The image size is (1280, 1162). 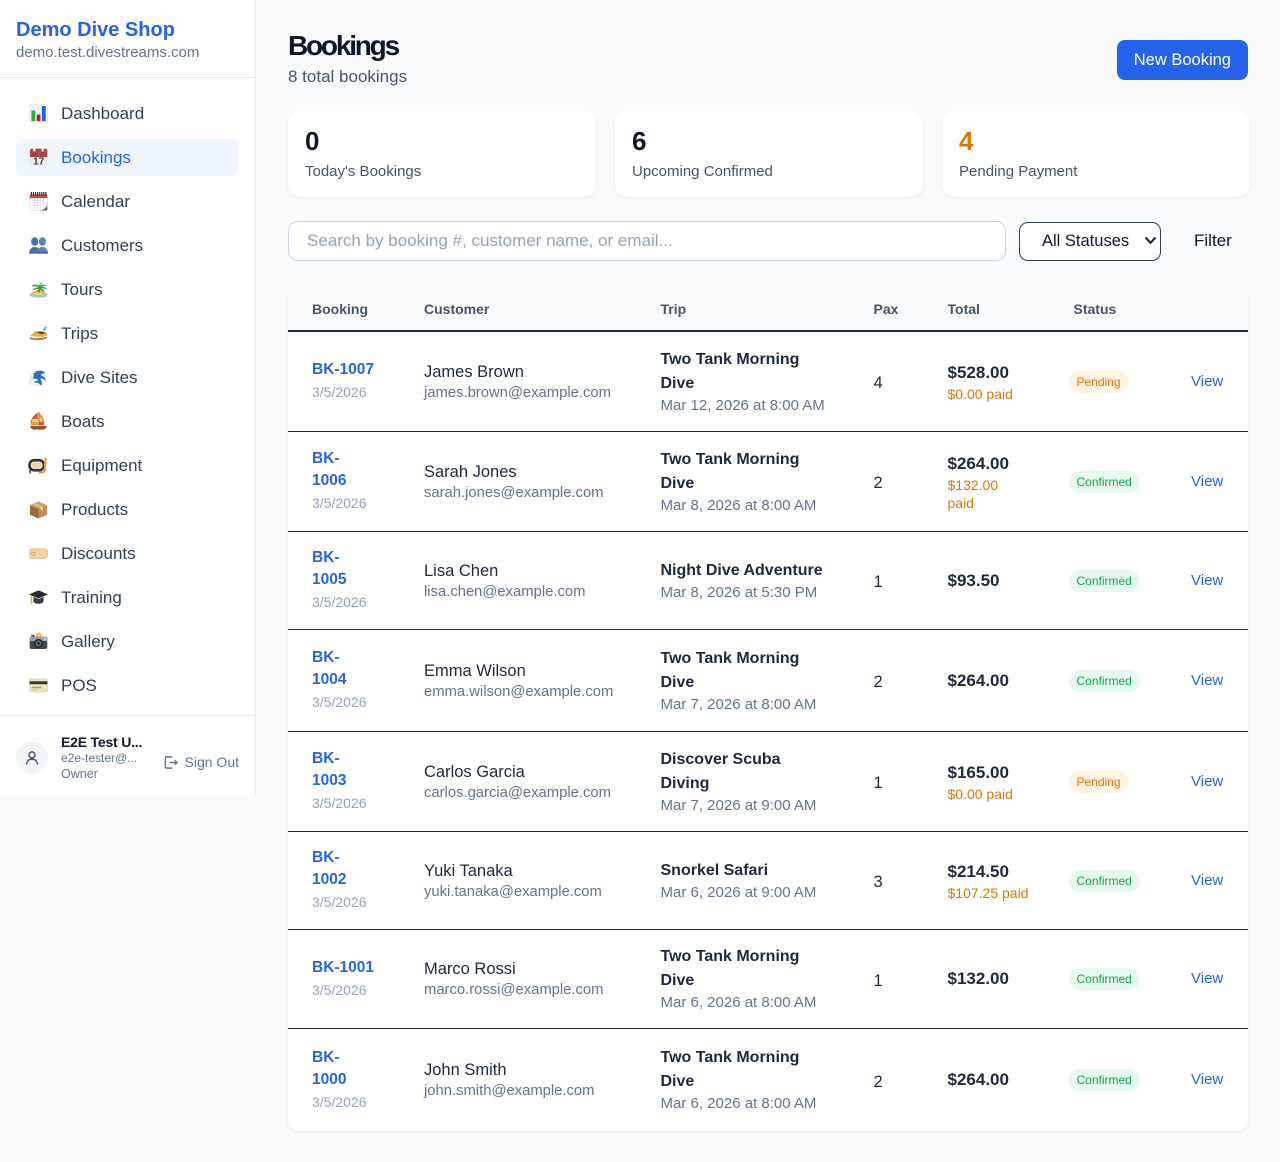 What do you see at coordinates (39, 161) in the screenshot?
I see `svg-text: 17` at bounding box center [39, 161].